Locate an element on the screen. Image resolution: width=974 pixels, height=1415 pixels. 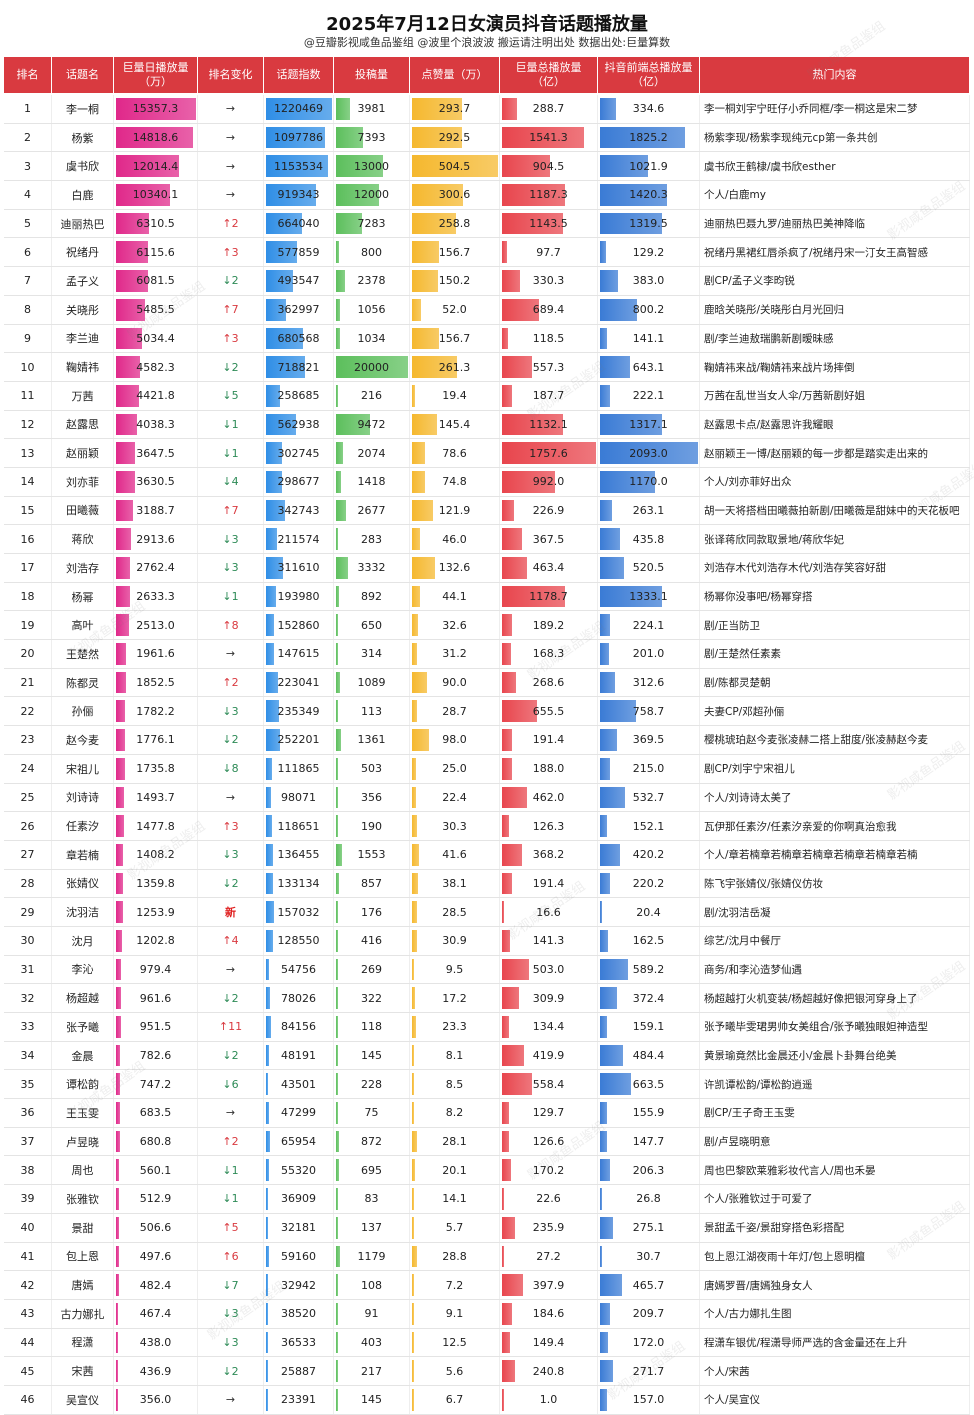
header-index: 话题指数 is located at coordinates (299, 75).